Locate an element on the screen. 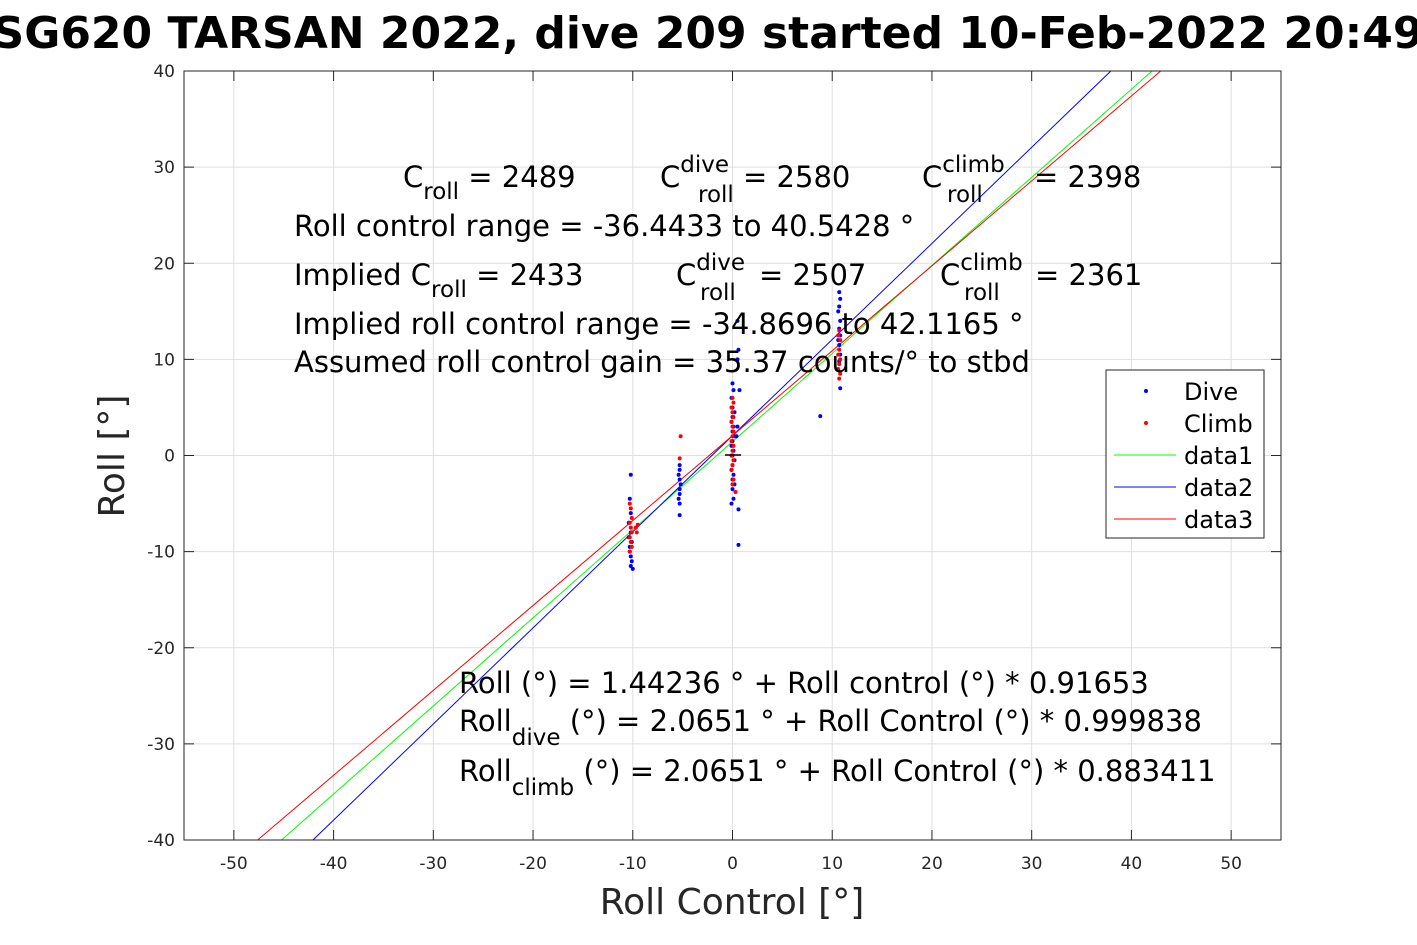 The width and height of the screenshot is (1417, 945). y-tick-label: 20 is located at coordinates (164, 264).